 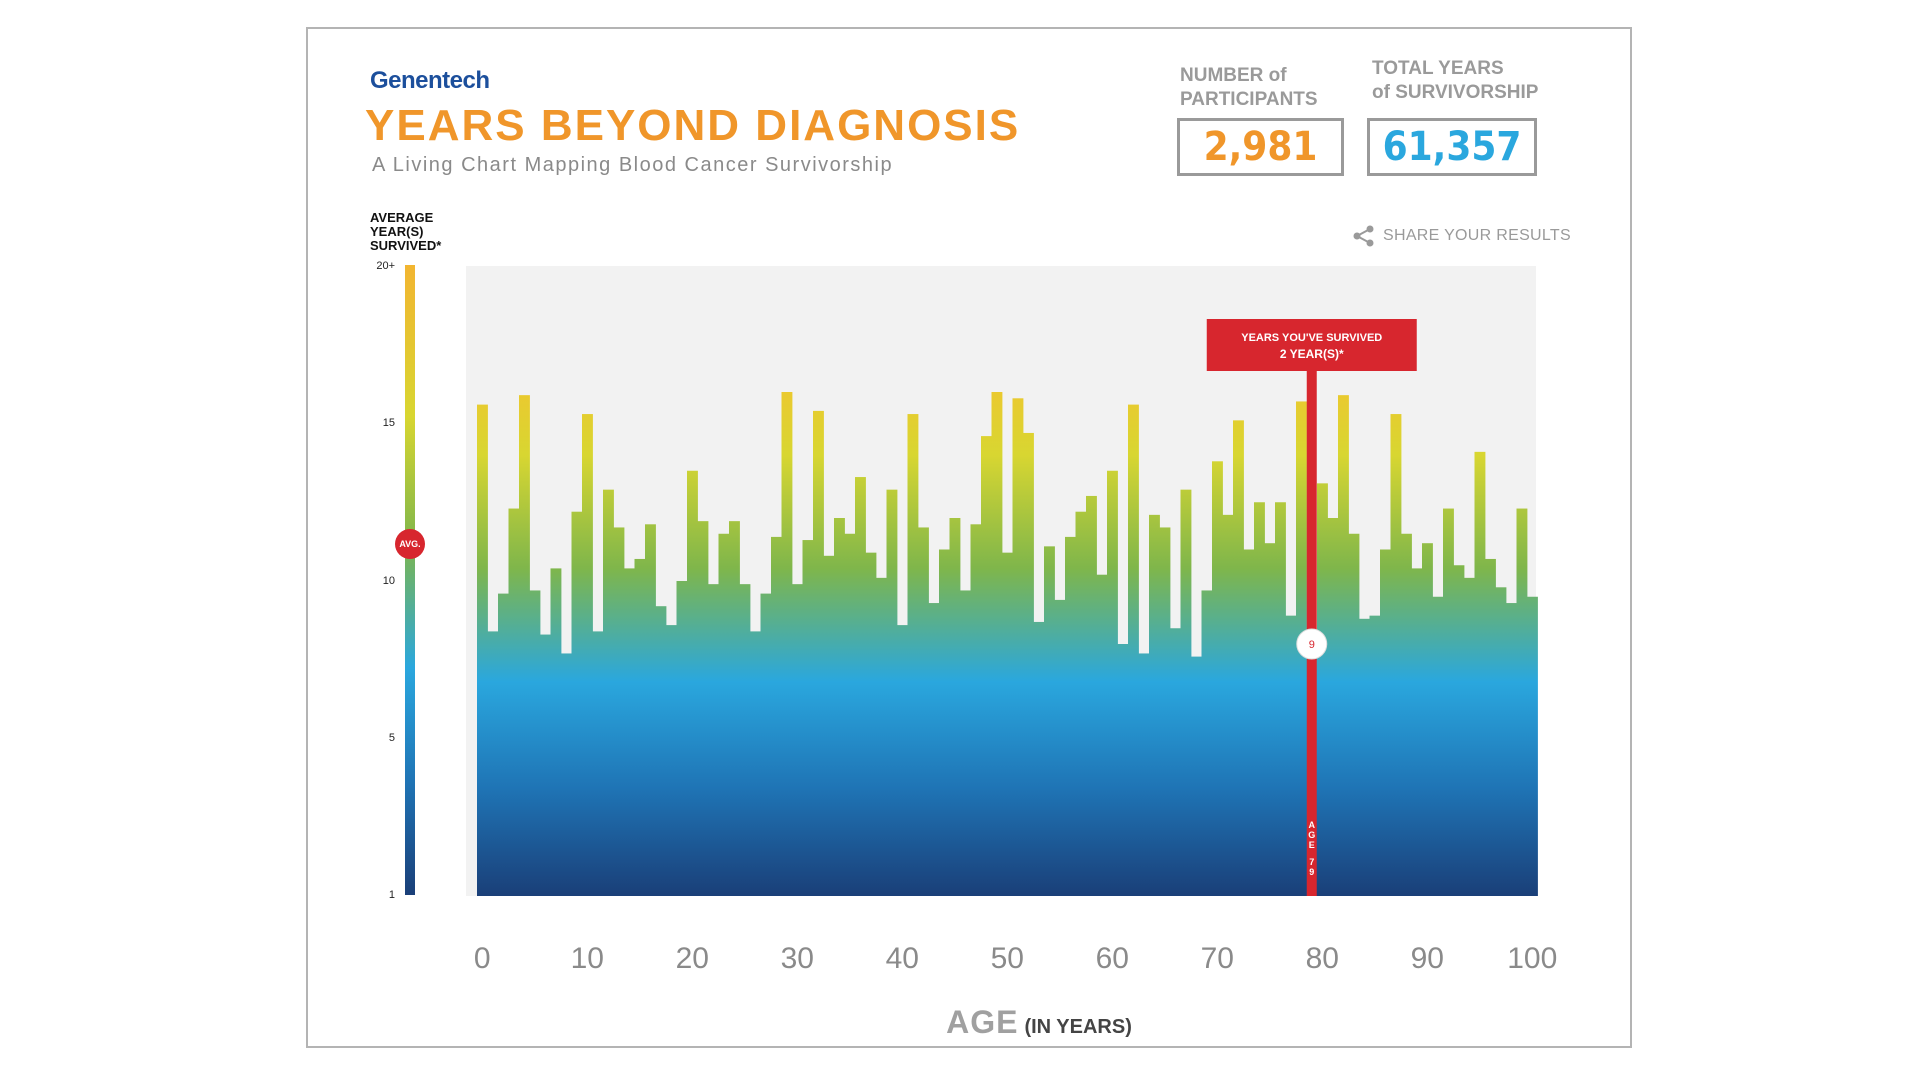 What do you see at coordinates (1462, 236) in the screenshot?
I see `share-button: SHARE YOUR RESULTS` at bounding box center [1462, 236].